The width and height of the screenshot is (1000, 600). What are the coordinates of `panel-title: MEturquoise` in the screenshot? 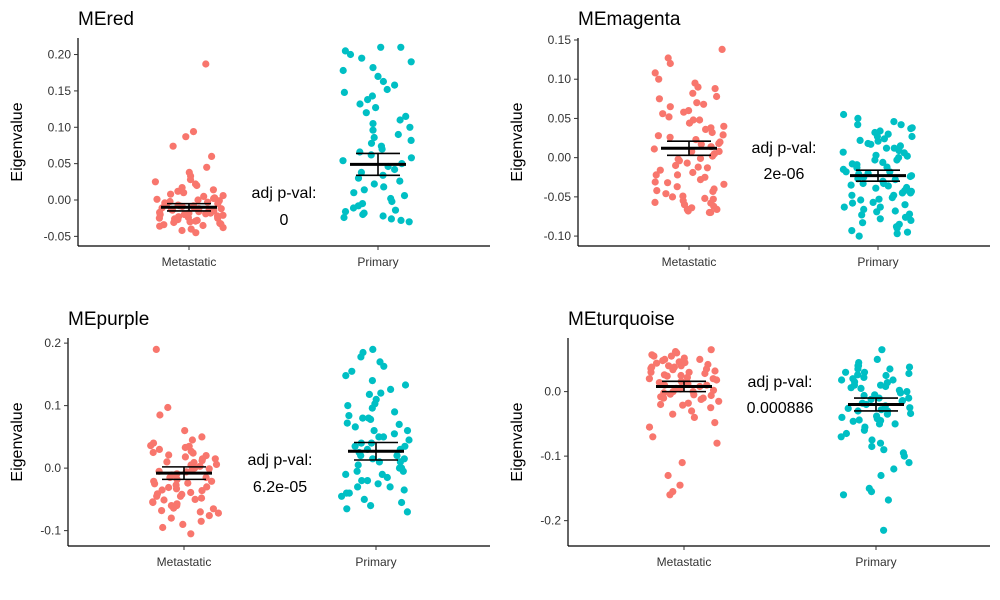 It's located at (621, 319).